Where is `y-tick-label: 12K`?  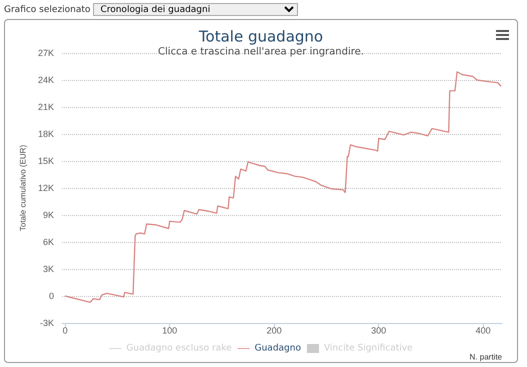 y-tick-label: 12K is located at coordinates (46, 188).